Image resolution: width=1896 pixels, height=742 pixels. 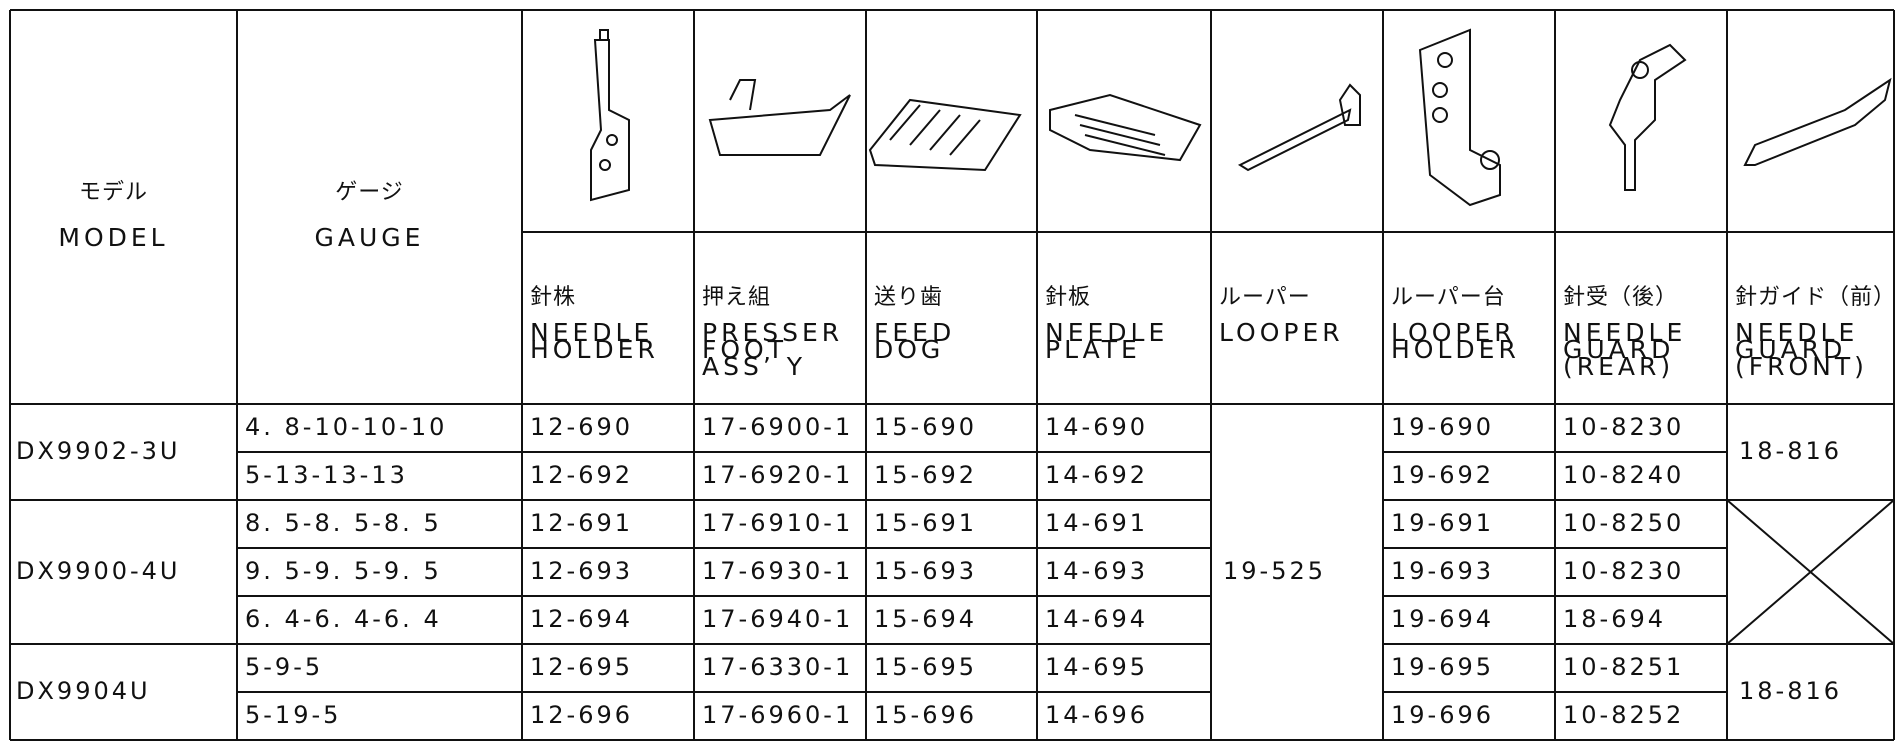 What do you see at coordinates (777, 715) in the screenshot?
I see `cell-value: 17-6960-1` at bounding box center [777, 715].